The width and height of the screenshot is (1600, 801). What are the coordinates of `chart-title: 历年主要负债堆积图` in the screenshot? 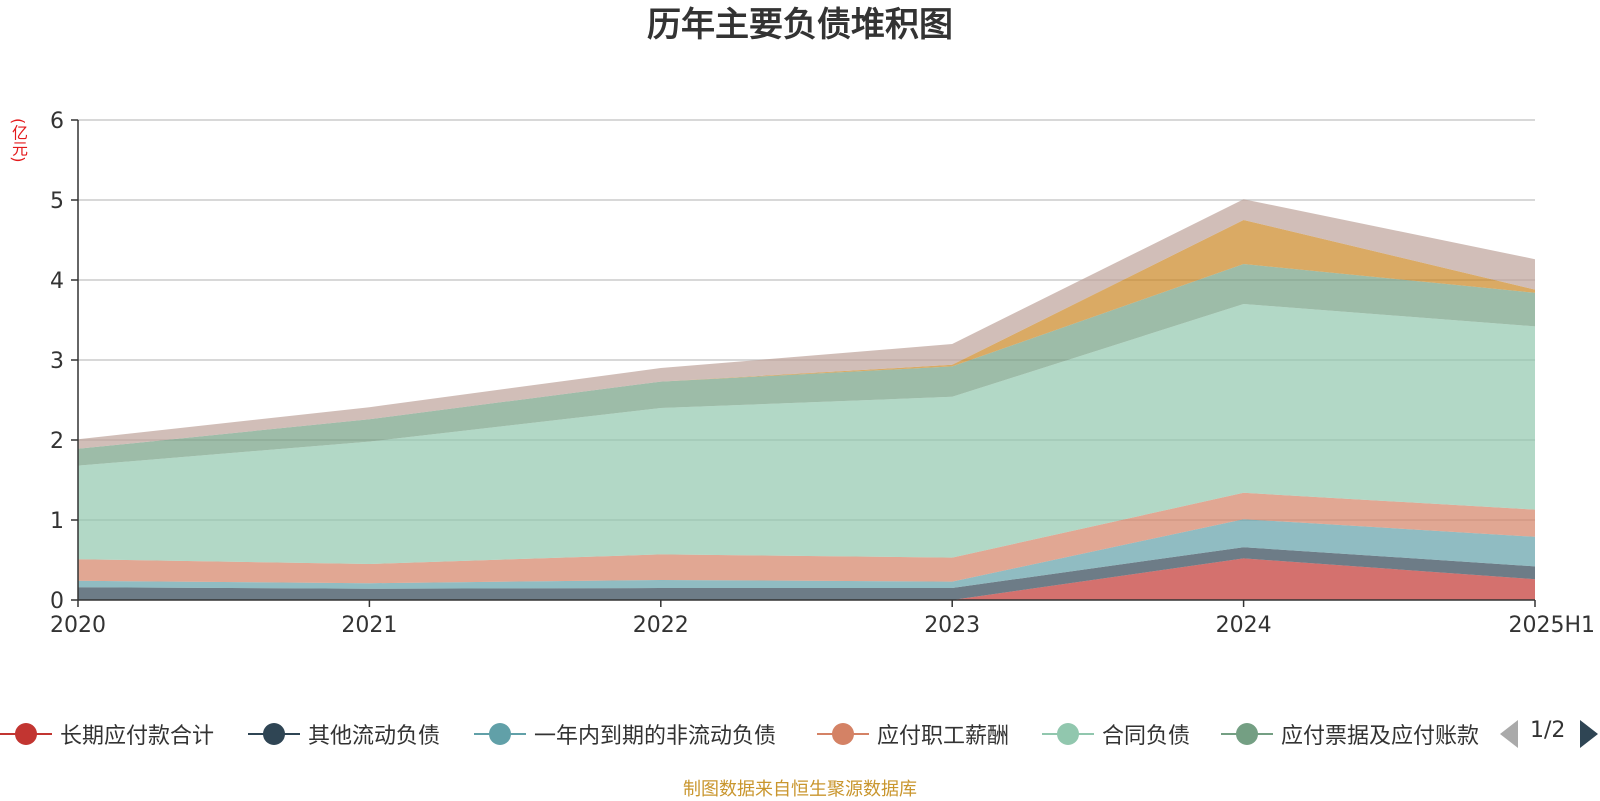 It's located at (800, 25).